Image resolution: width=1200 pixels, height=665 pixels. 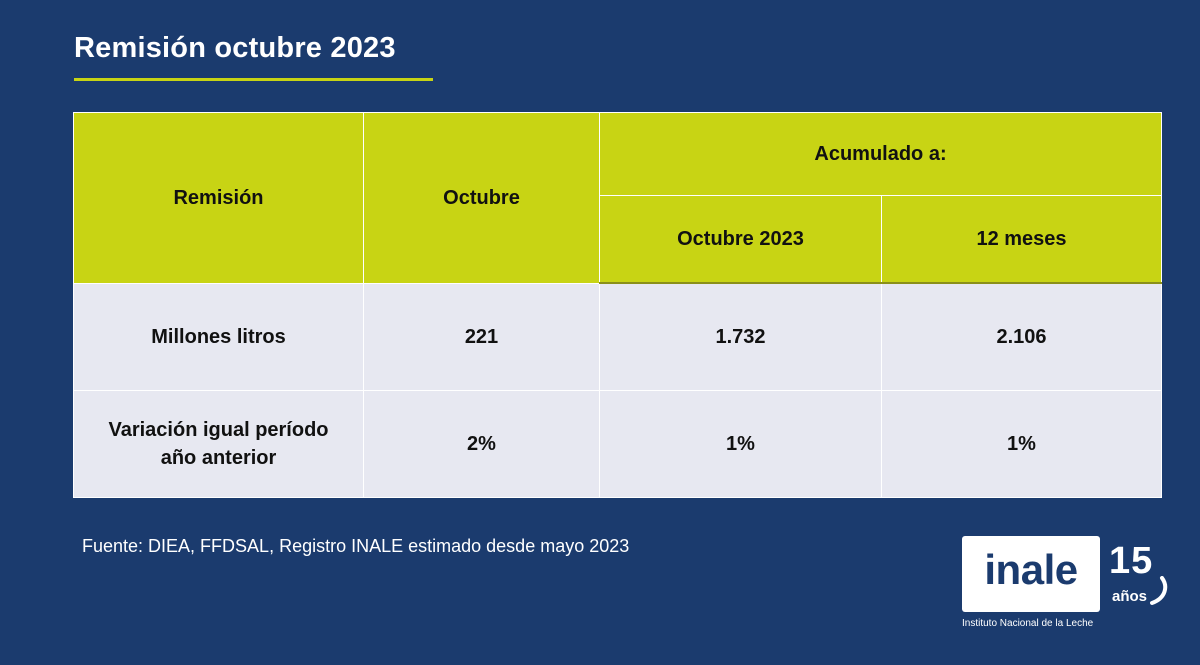 What do you see at coordinates (740, 444) in the screenshot?
I see `cell-acum-octubre-2023: 1%` at bounding box center [740, 444].